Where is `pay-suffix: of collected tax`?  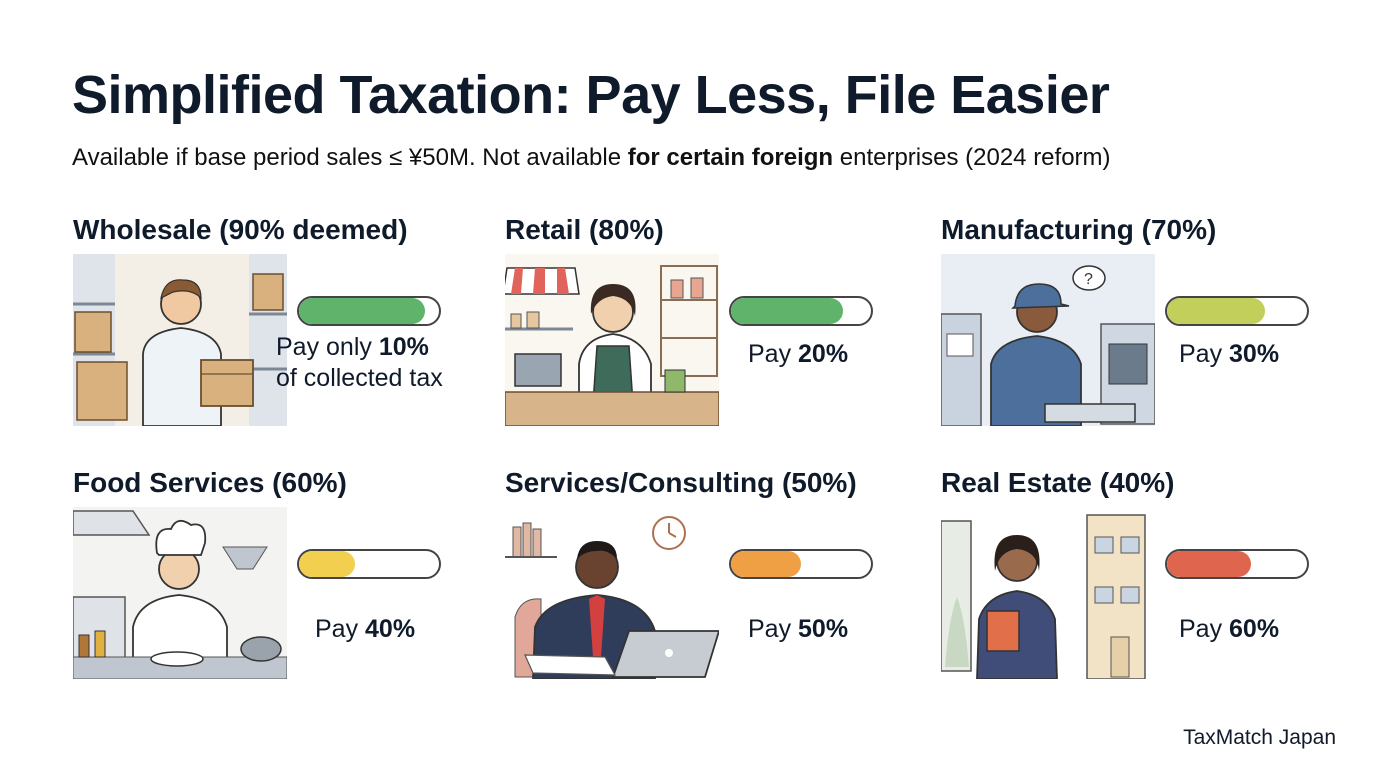
pay-suffix: of collected tax is located at coordinates (359, 378).